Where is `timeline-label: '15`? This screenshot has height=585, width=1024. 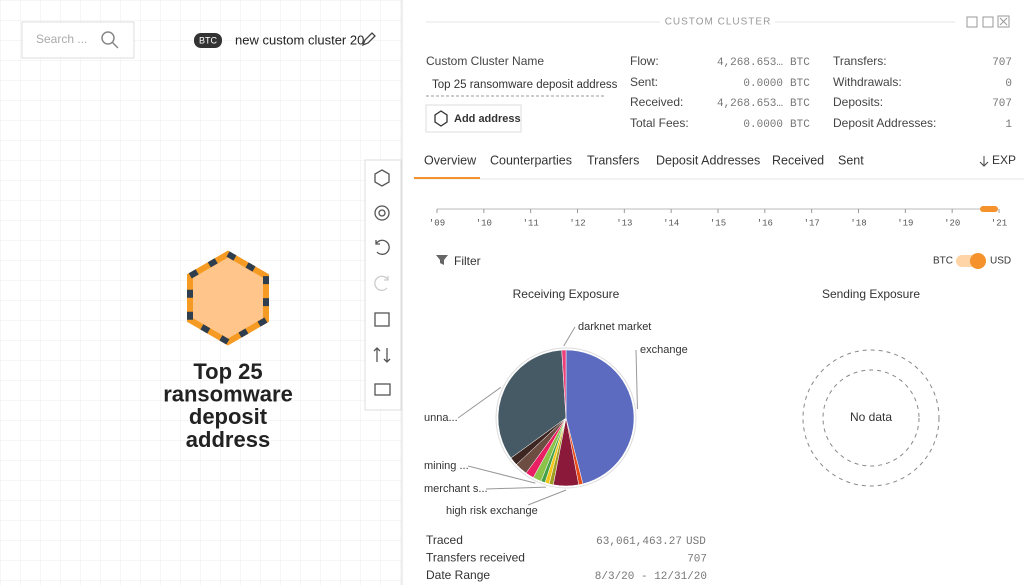
timeline-label: '15 is located at coordinates (718, 223).